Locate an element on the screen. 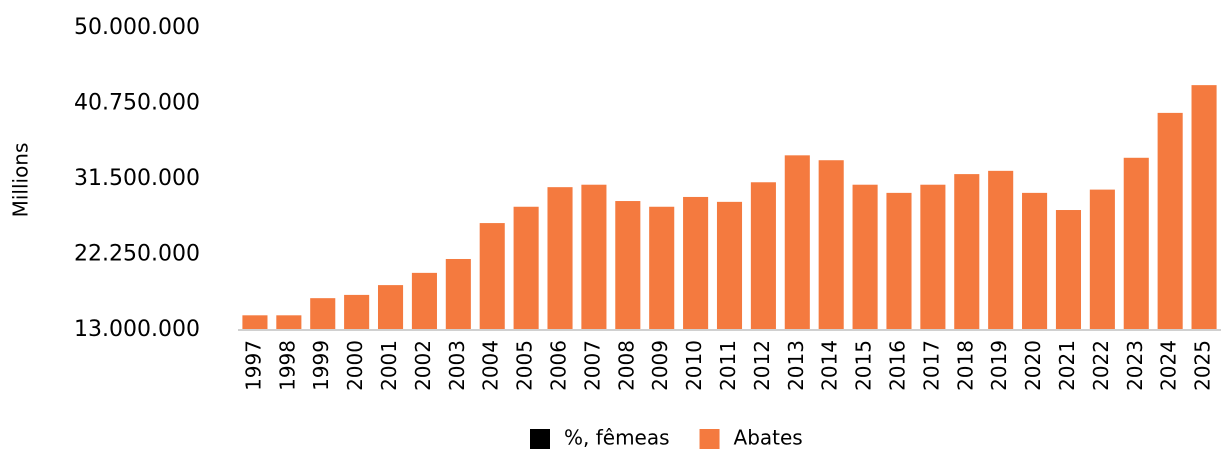  x-tick-label: 1999 is located at coordinates (321, 365).